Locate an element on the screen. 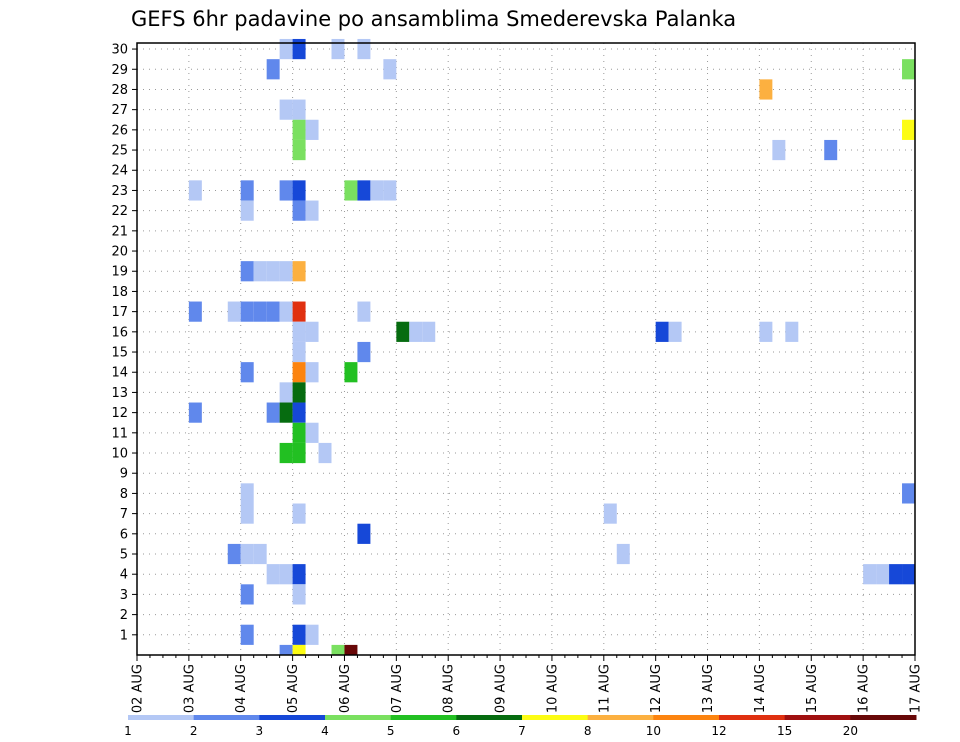  y-tick-label: 16 is located at coordinates (119, 332).